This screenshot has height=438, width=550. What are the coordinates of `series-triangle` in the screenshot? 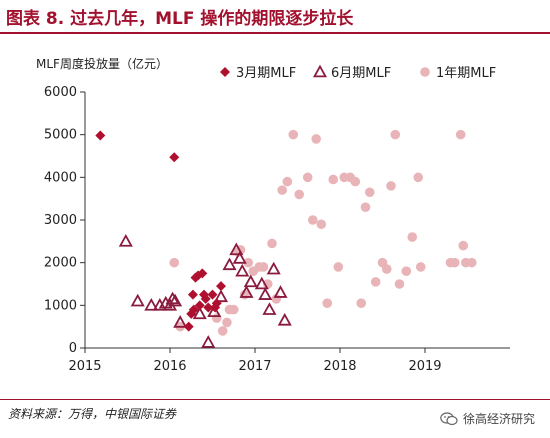 It's located at (205, 290).